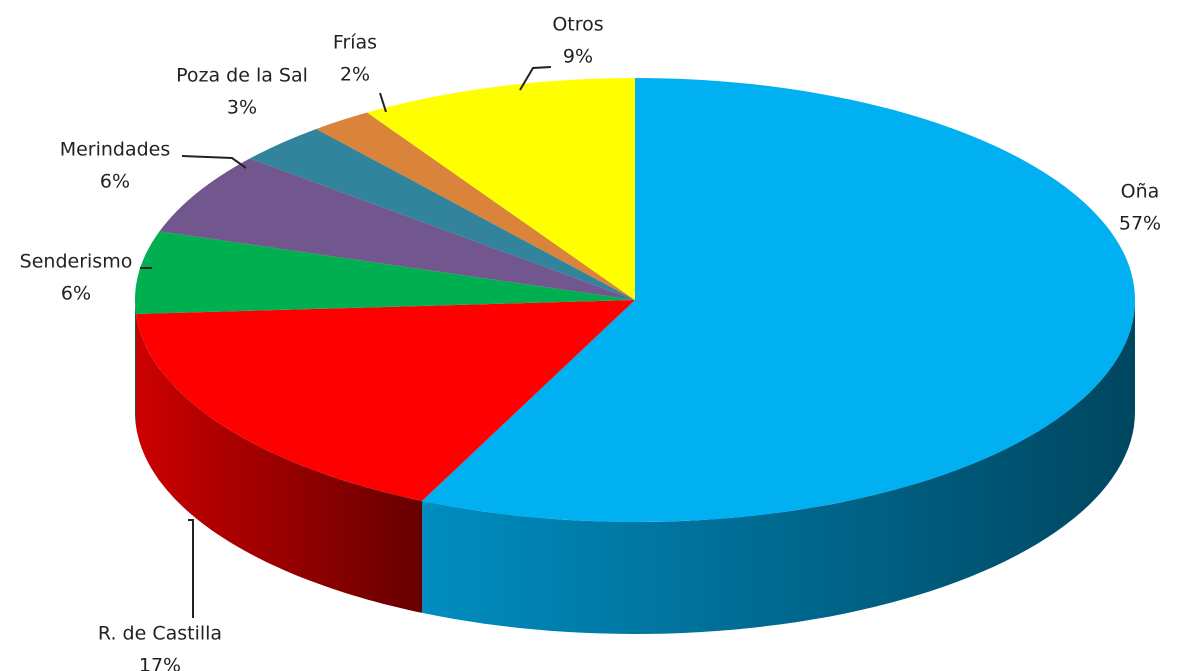 This screenshot has height=671, width=1182. What do you see at coordinates (578, 57) in the screenshot?
I see `value-label: 9%` at bounding box center [578, 57].